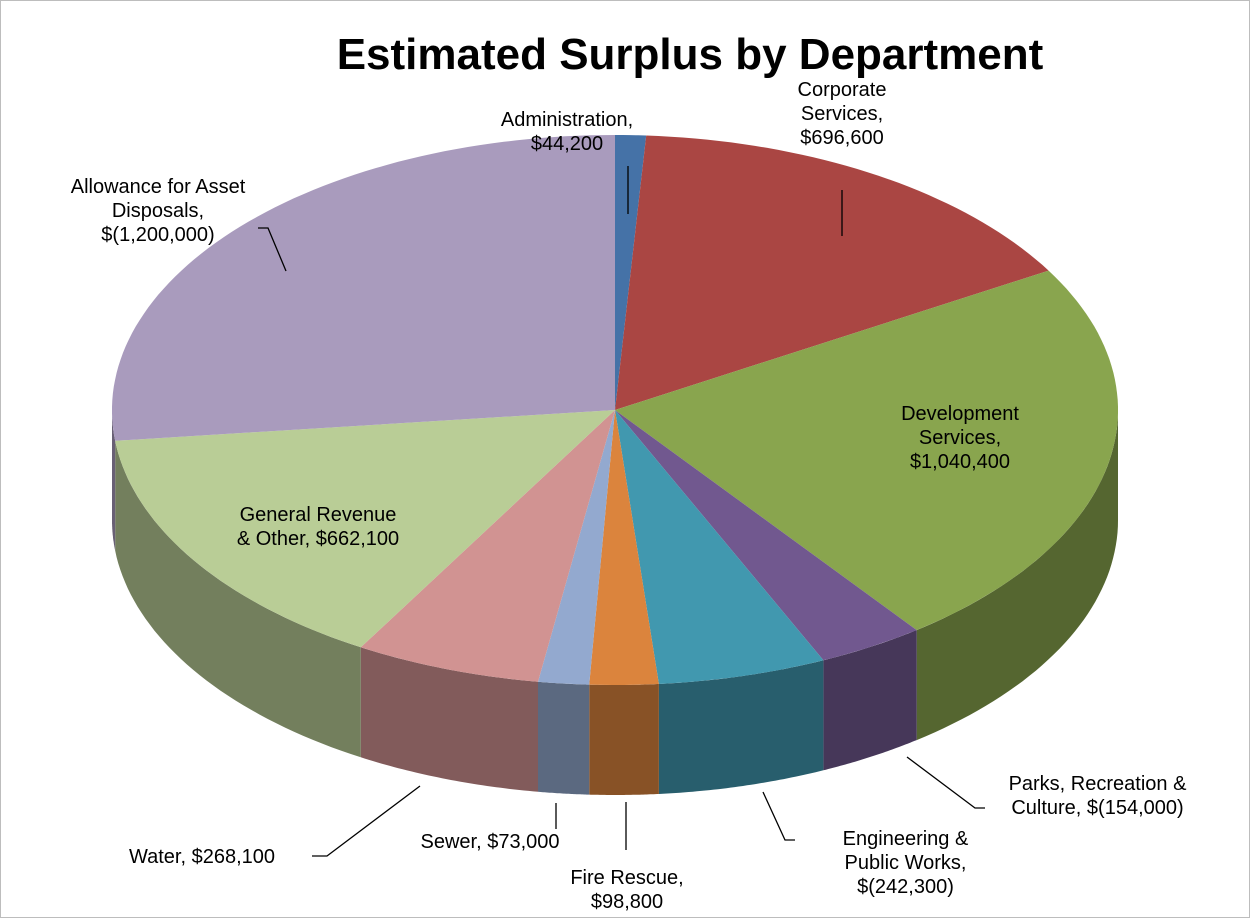 The image size is (1250, 918). I want to click on label-category: General Revenue & Other,, so click(316, 527).